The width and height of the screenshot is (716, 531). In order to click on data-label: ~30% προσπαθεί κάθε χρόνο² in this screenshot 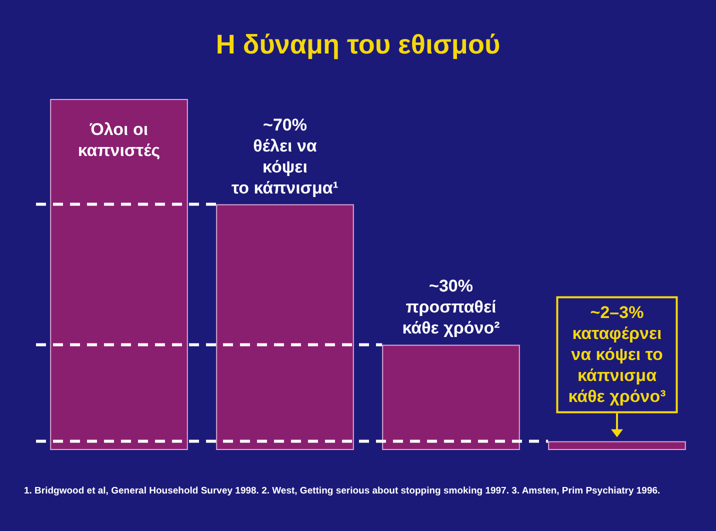, I will do `click(451, 307)`.